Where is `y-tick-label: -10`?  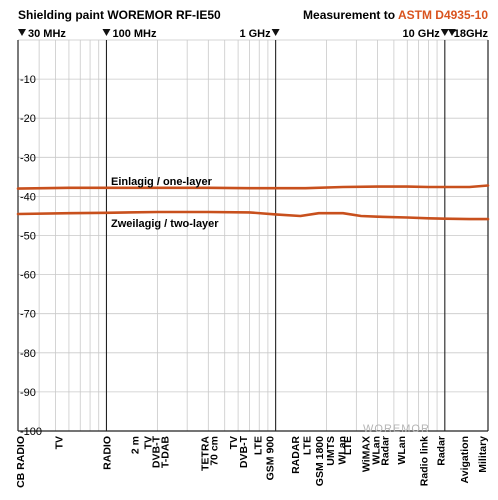
y-tick-label: -10 is located at coordinates (28, 80).